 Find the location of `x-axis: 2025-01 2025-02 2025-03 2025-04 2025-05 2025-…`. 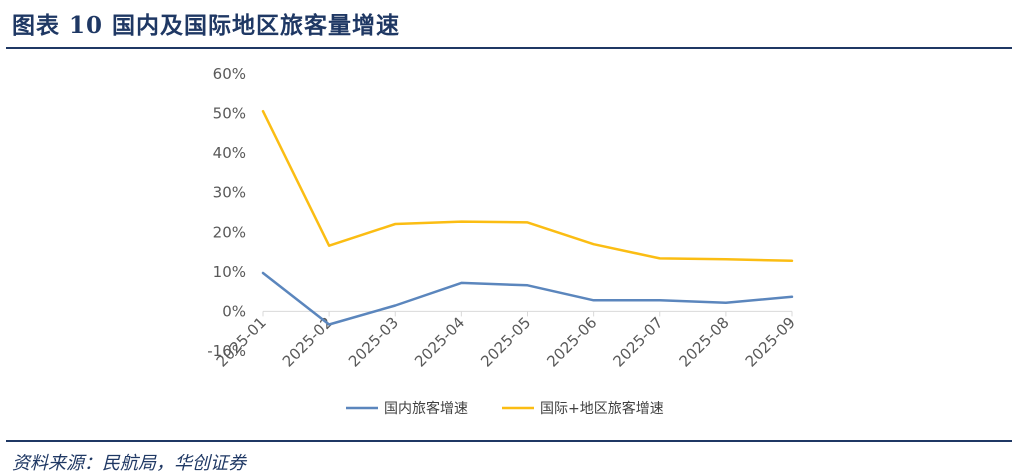

x-axis: 2025-01 2025-02 2025-03 2025-04 2025-05 2025-… is located at coordinates (506, 340).